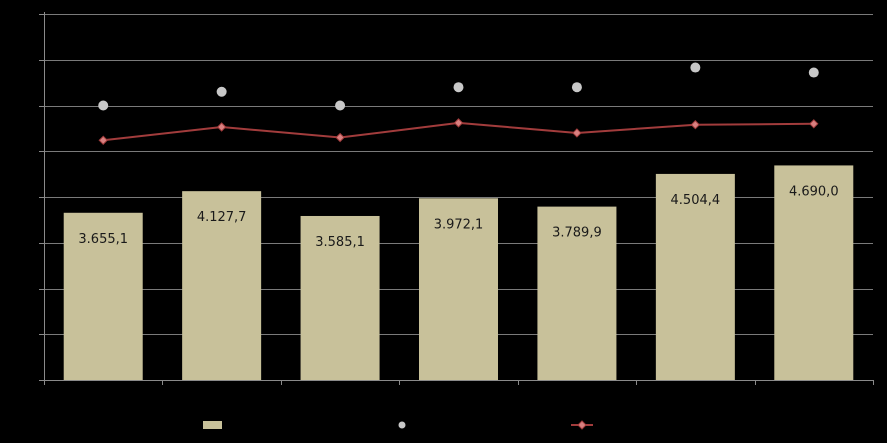 This screenshot has height=443, width=887. Describe the element at coordinates (696, 200) in the screenshot. I see `bar-data-label: 4.504,4` at that location.